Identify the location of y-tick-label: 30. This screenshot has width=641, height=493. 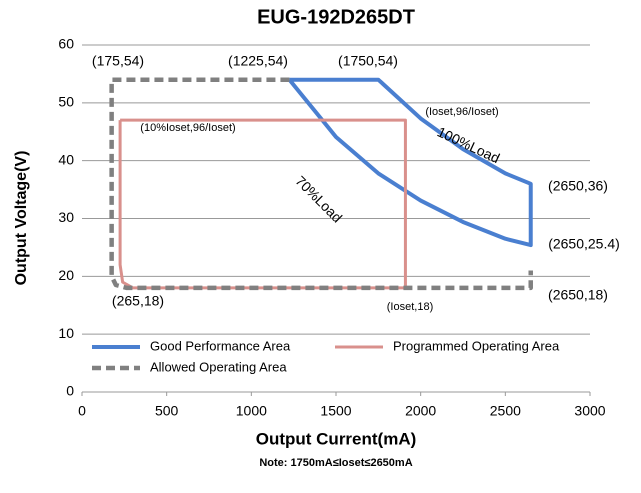
(66, 217).